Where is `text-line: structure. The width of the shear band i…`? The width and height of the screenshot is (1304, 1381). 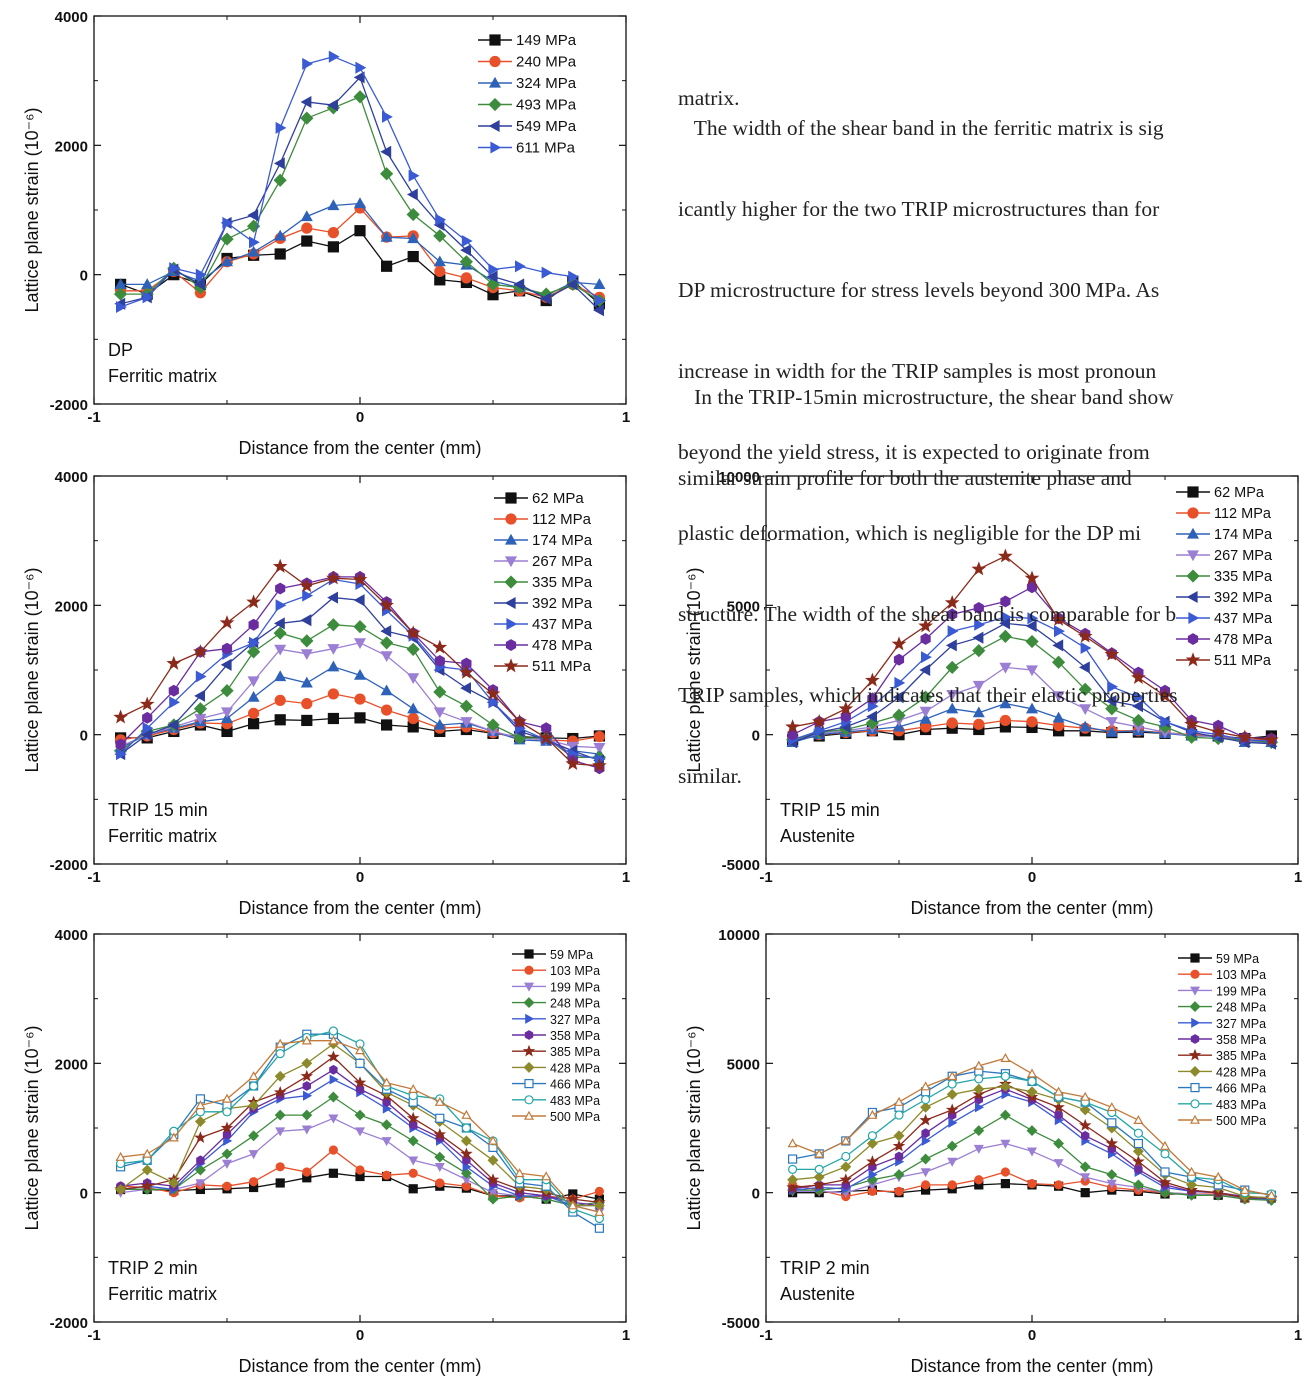 text-line: structure. The width of the shear band i… is located at coordinates (927, 614).